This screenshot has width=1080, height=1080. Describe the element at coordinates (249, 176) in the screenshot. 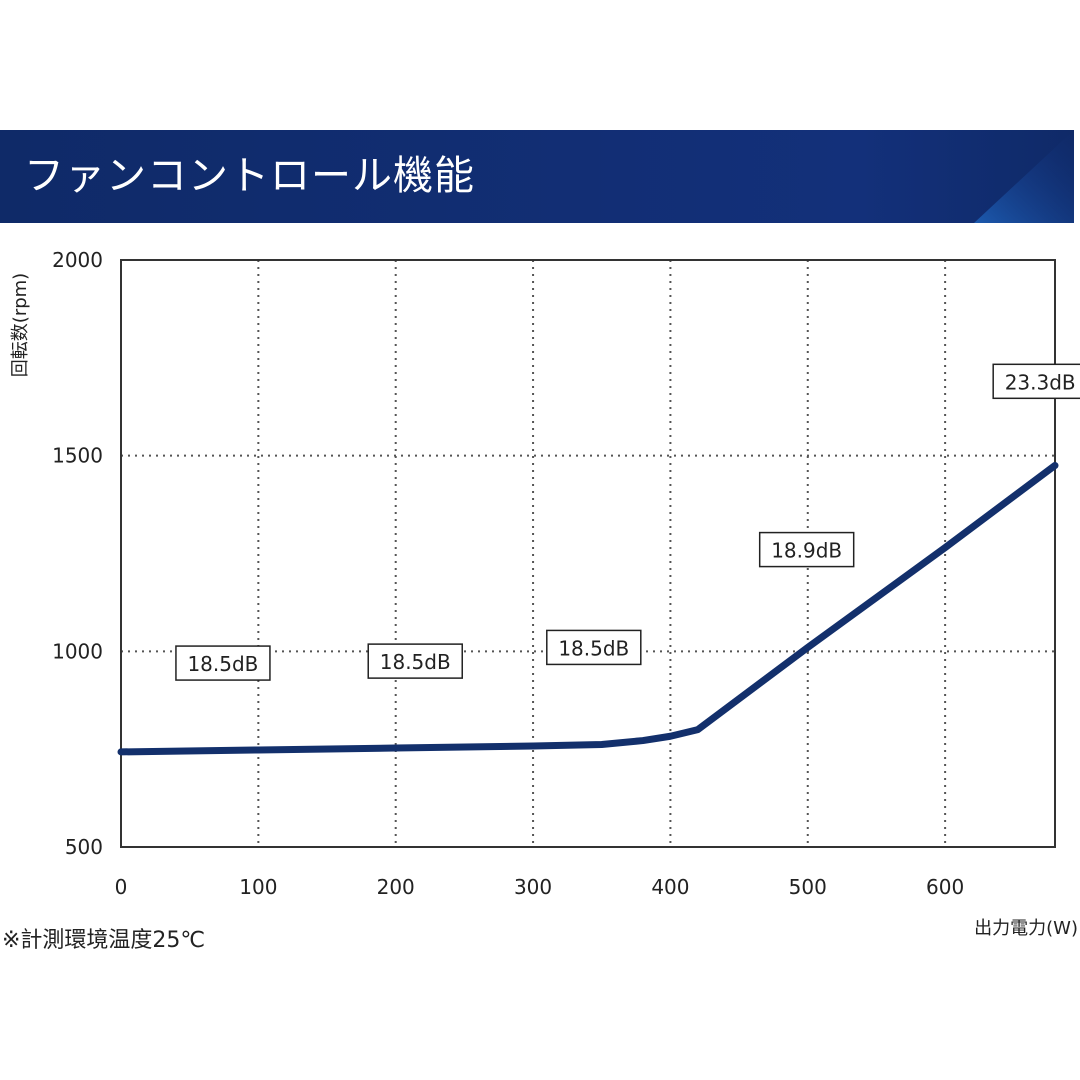

I see `page-title: ファンコントロール機能` at that location.